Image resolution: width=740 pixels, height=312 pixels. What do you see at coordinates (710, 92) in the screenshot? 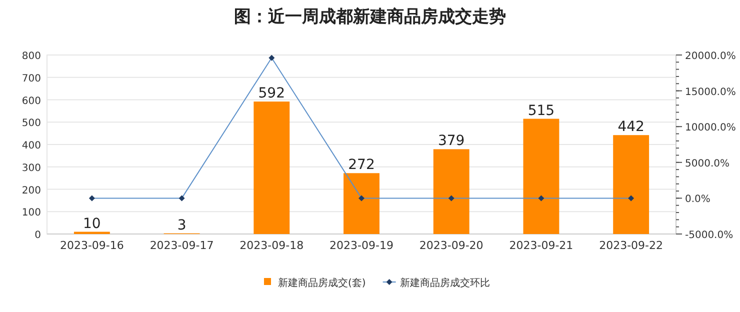
I see `y2-tick-label: 15000.0%` at bounding box center [710, 92].